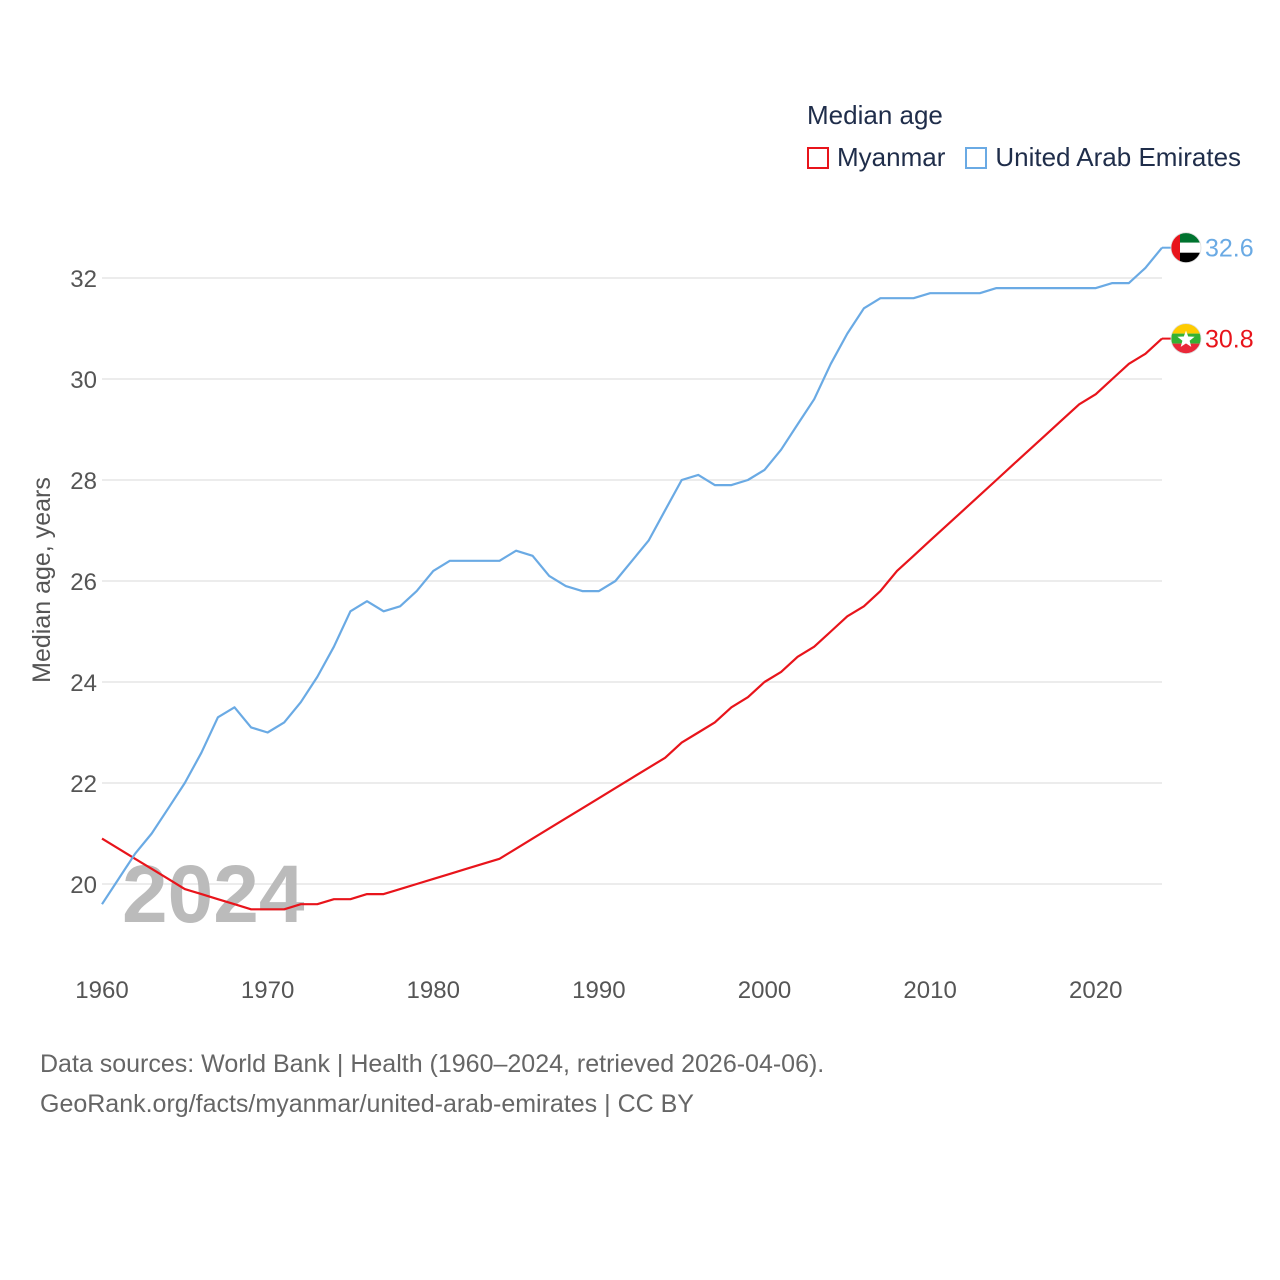 The width and height of the screenshot is (1280, 1280). What do you see at coordinates (1229, 249) in the screenshot?
I see `end-label-united-arab-emirates: 32.6` at bounding box center [1229, 249].